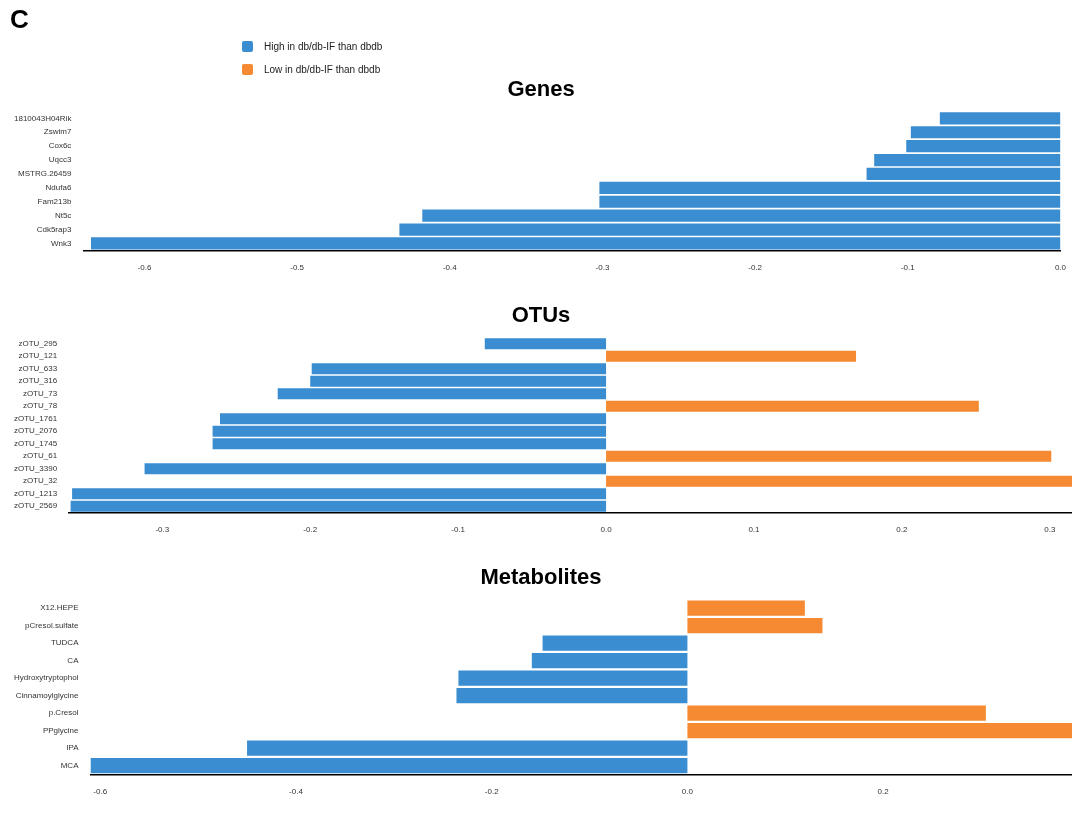  I want to click on y-tick-label: zOTU_1761, so click(35, 418).